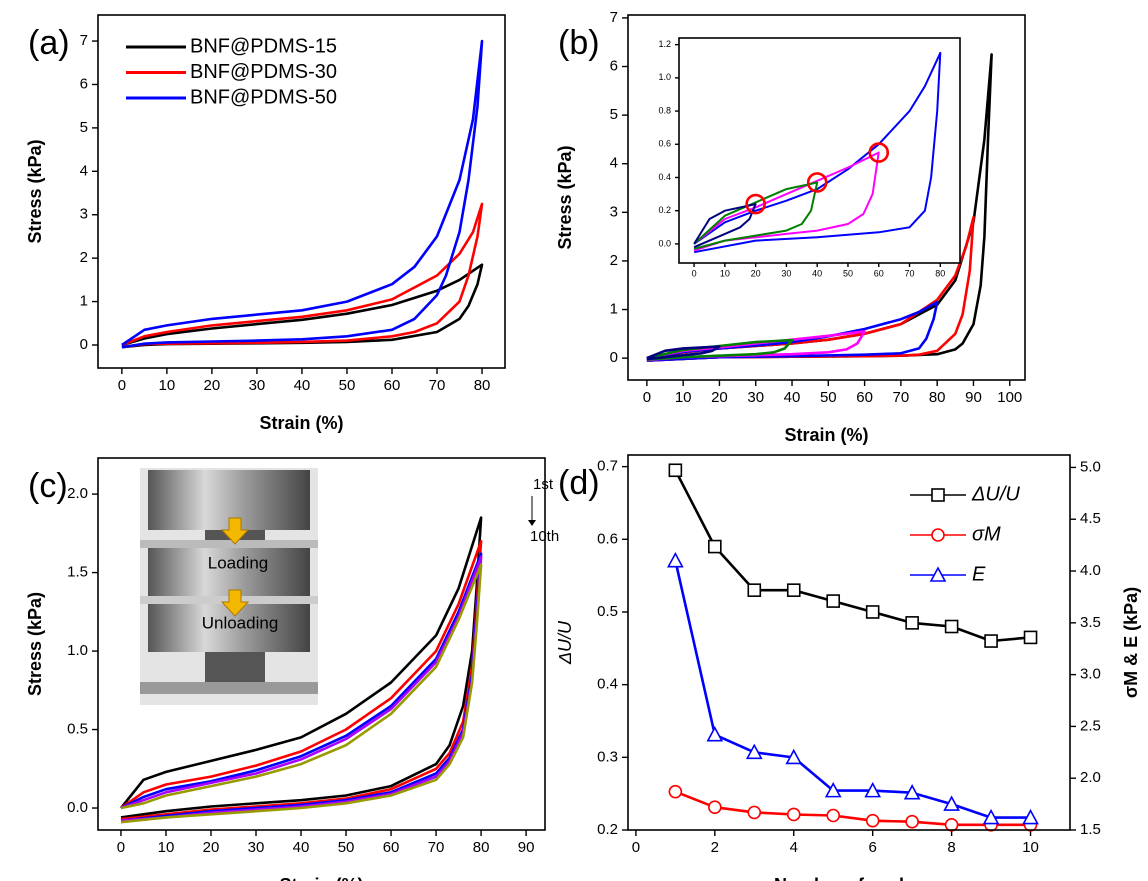  What do you see at coordinates (664, 210) in the screenshot?
I see `y-tick-label: 0.2` at bounding box center [664, 210].